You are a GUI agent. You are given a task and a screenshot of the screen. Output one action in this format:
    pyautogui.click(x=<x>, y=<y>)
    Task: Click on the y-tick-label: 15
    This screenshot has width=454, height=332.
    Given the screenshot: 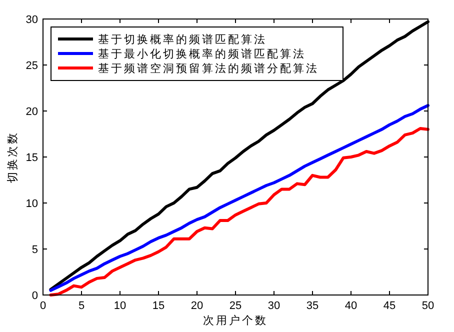 What is the action you would take?
    pyautogui.click(x=32, y=158)
    